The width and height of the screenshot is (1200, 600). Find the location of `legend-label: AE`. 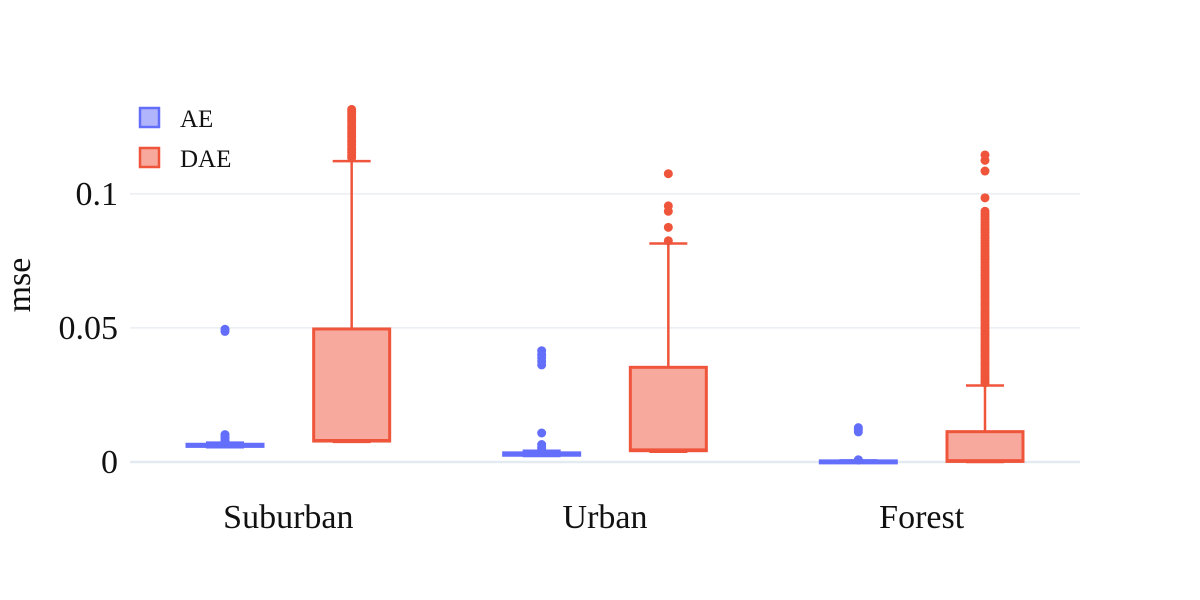

legend-label: AE is located at coordinates (196, 119).